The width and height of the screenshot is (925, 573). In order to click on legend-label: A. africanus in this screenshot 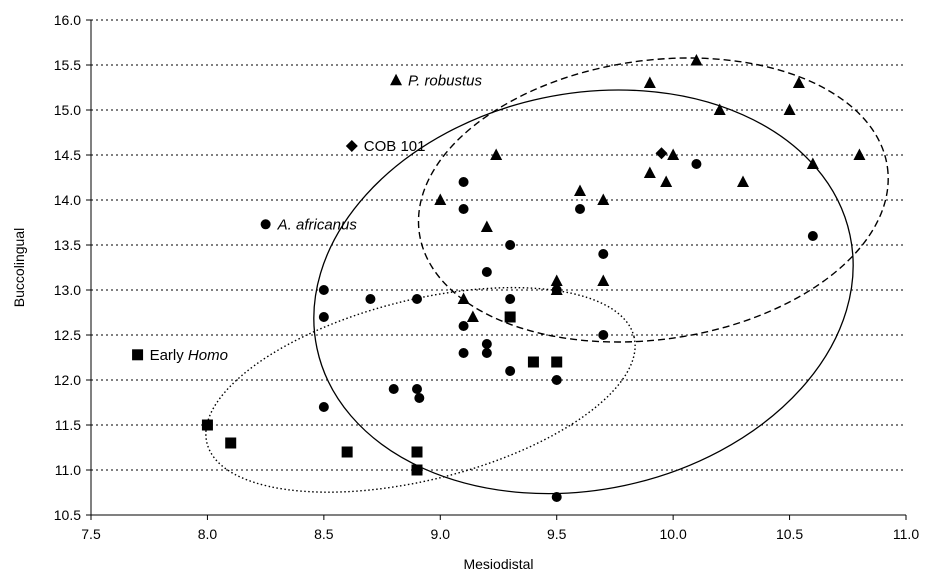, I will do `click(317, 224)`.